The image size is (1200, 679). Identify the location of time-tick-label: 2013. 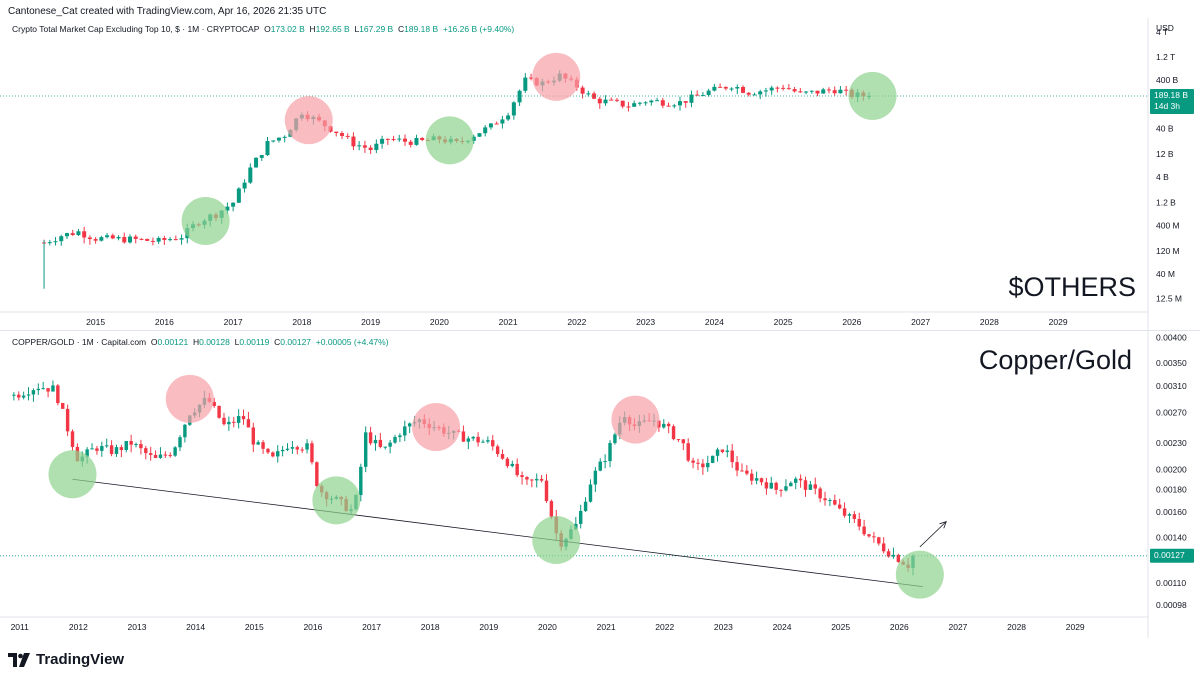
(137, 627).